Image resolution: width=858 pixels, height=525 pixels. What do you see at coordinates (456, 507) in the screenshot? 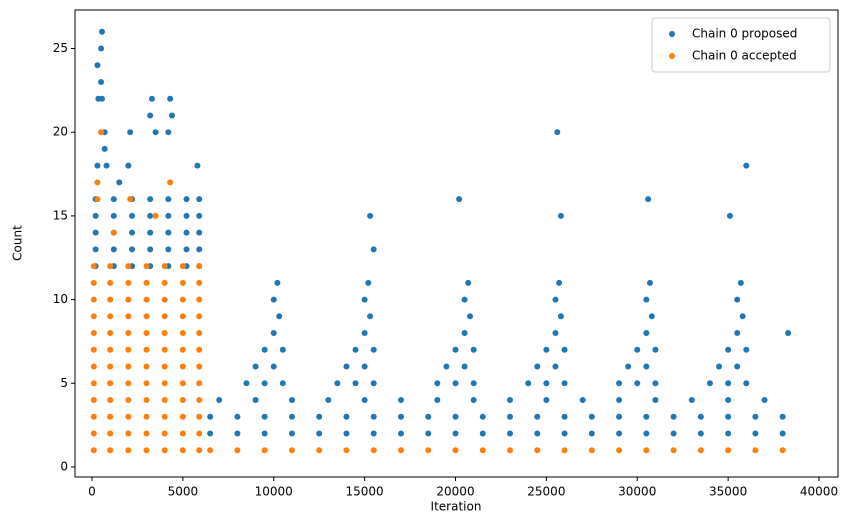
I see `x-axis-label: Iteration` at bounding box center [456, 507].